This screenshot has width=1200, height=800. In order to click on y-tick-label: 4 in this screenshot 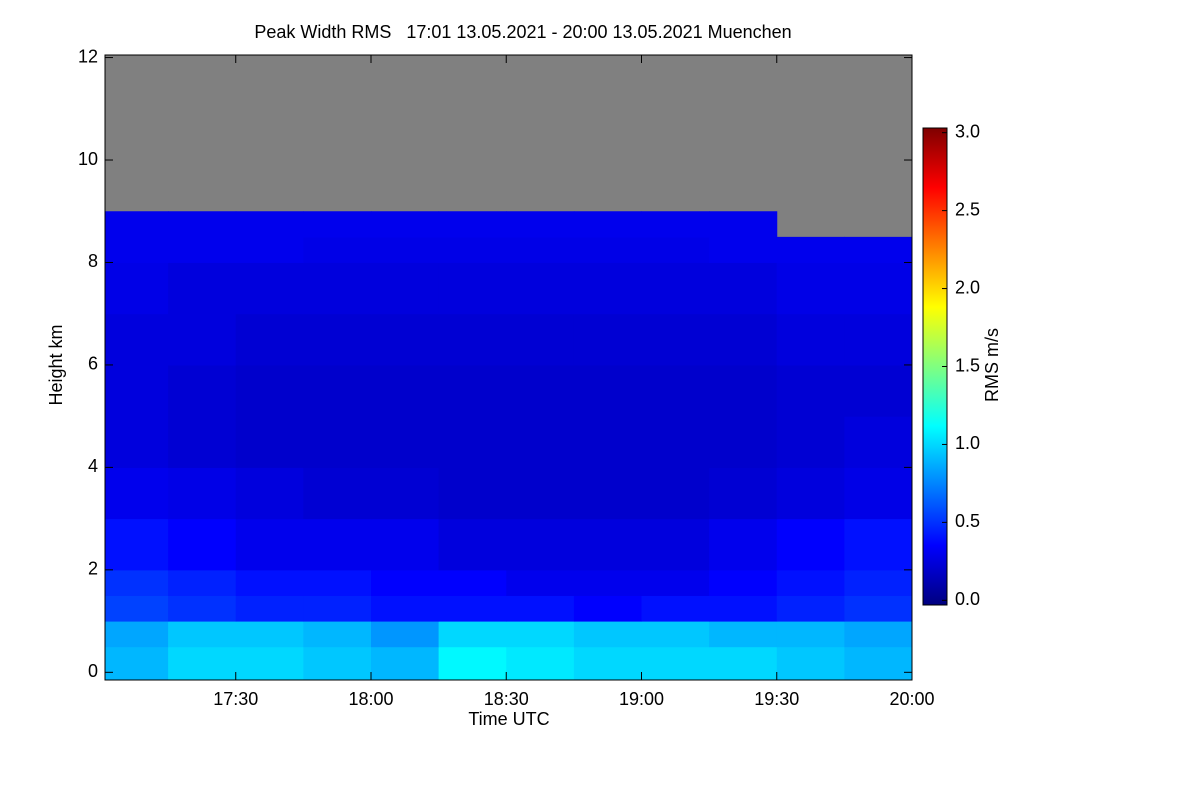, I will do `click(93, 466)`.